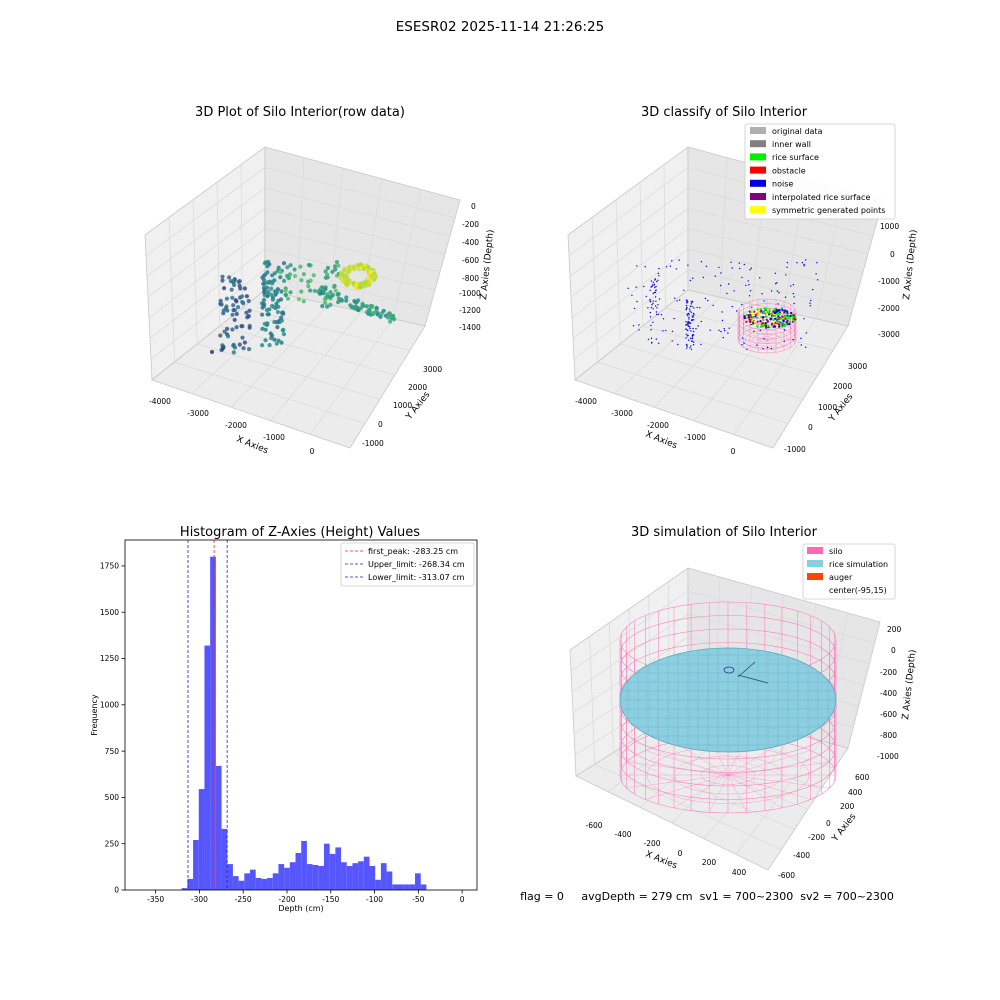  I want to click on panel4-x-ticks: -600 -400 -200 0 200 400, so click(665, 849).